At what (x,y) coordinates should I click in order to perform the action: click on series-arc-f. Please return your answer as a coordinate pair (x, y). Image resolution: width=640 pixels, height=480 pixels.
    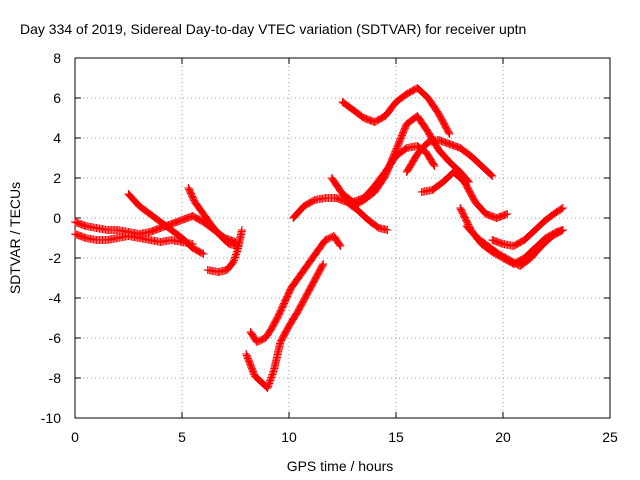
    Looking at the image, I should click on (295, 289).